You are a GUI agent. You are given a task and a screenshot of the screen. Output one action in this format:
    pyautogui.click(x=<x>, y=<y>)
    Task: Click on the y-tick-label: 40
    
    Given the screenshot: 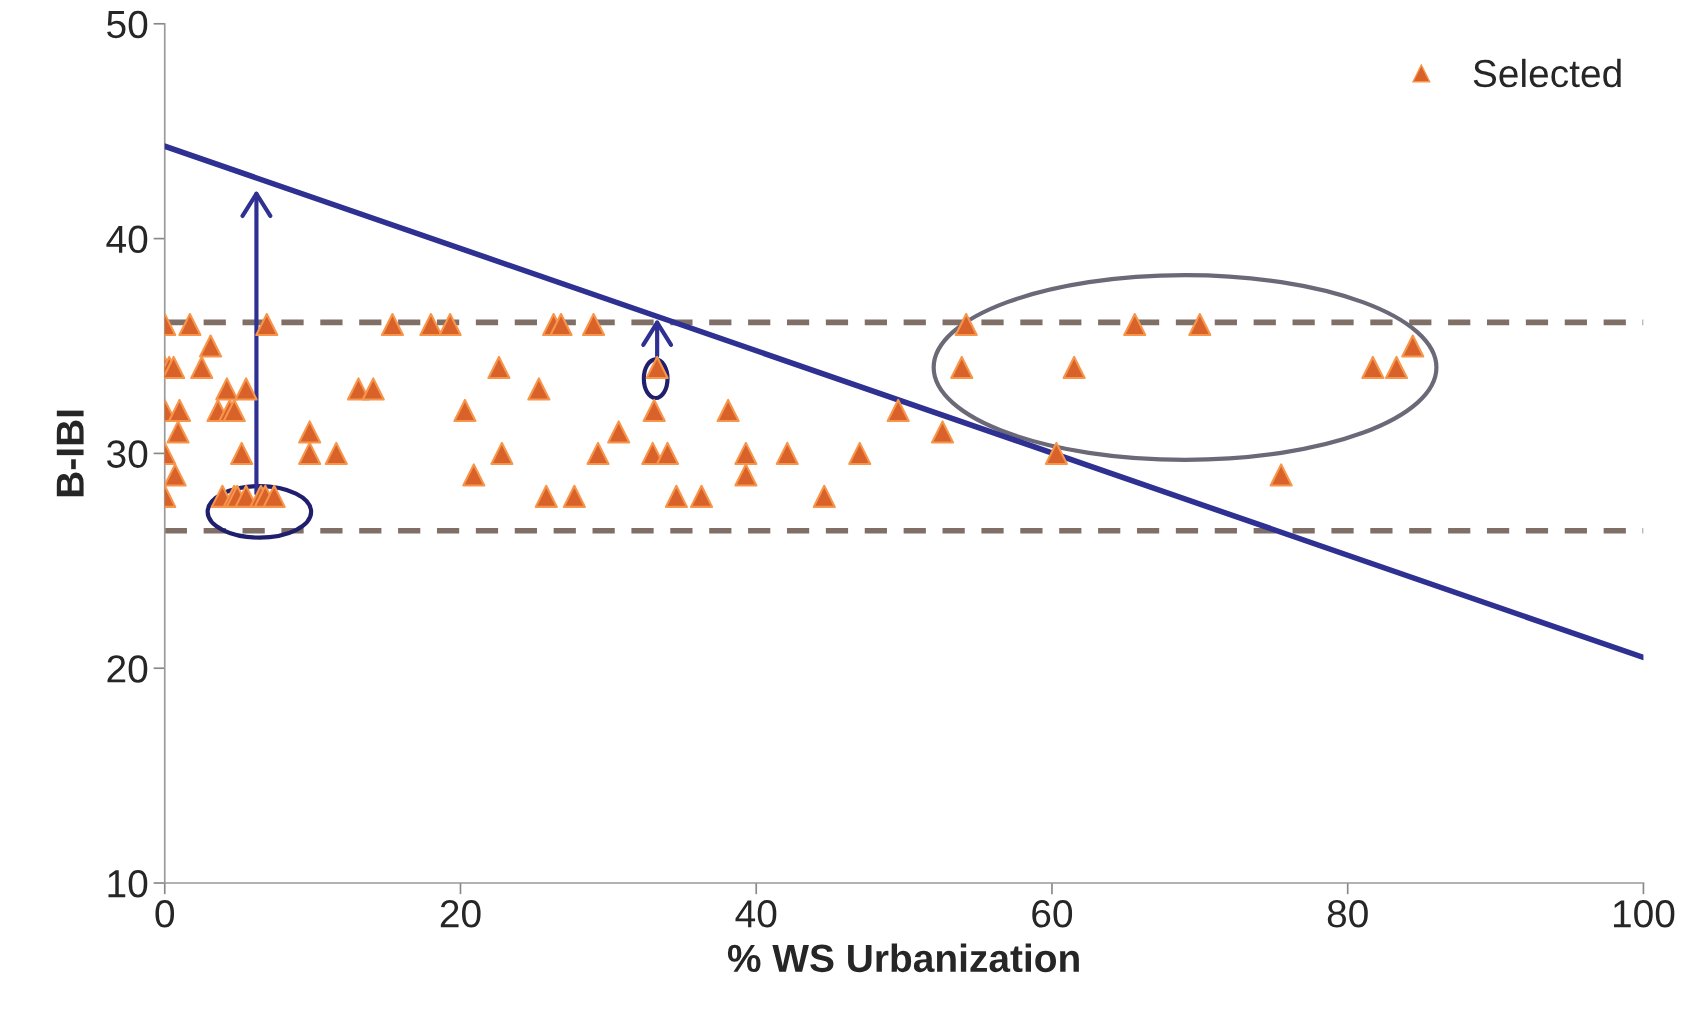 What is the action you would take?
    pyautogui.click(x=127, y=239)
    